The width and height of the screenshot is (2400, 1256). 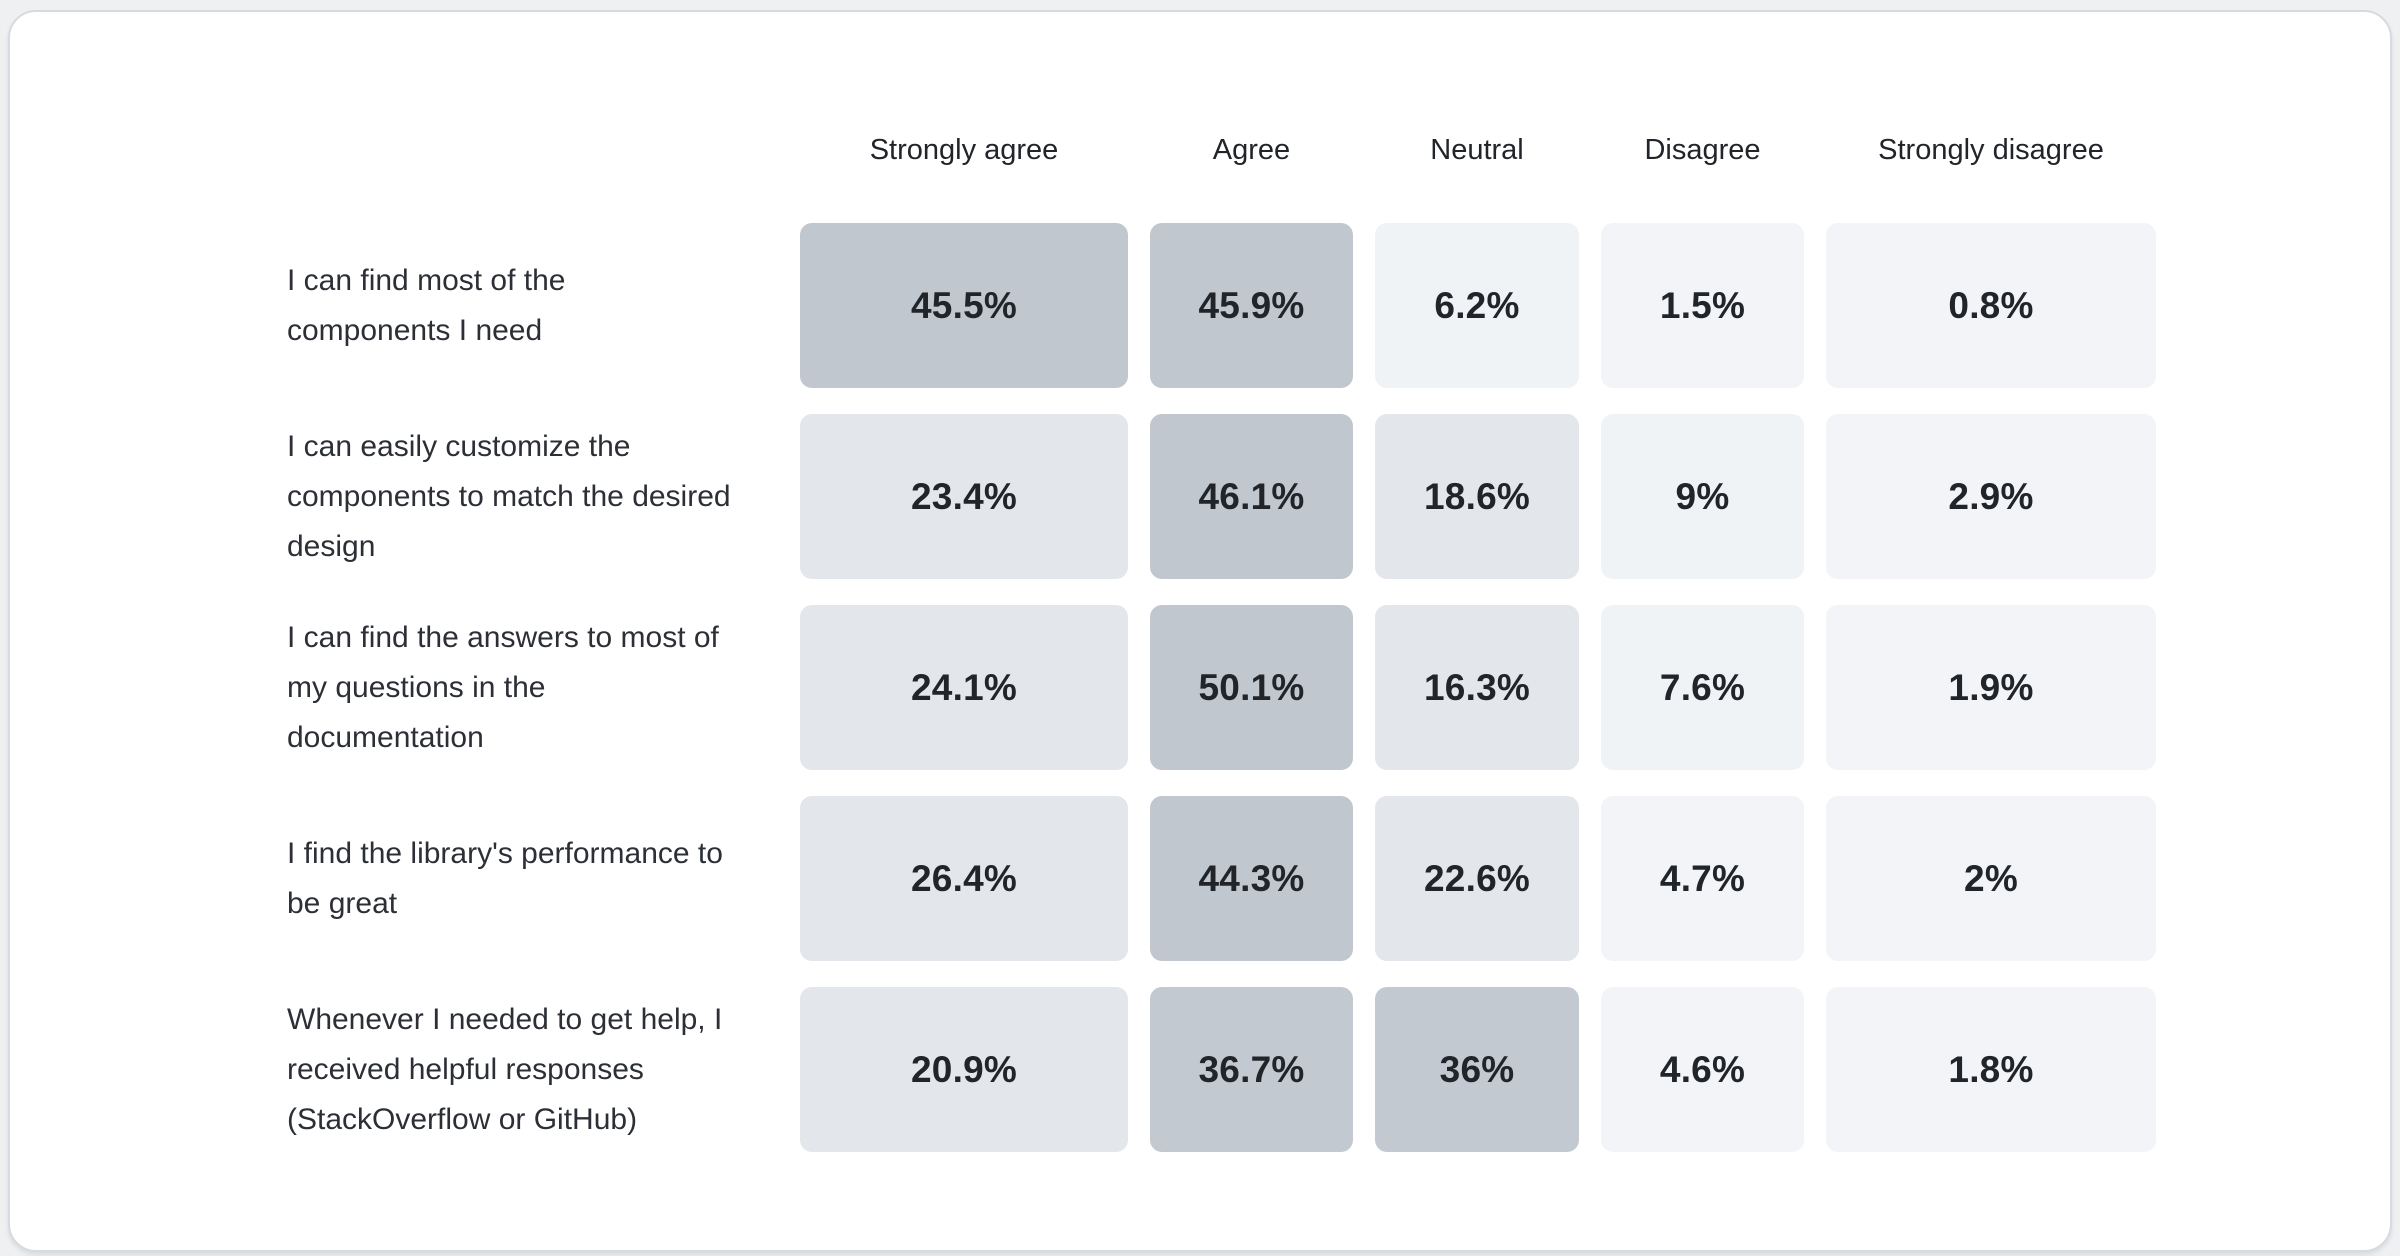 I want to click on heatmap-cell-r5-c4: 4.6%, so click(x=1702, y=1069).